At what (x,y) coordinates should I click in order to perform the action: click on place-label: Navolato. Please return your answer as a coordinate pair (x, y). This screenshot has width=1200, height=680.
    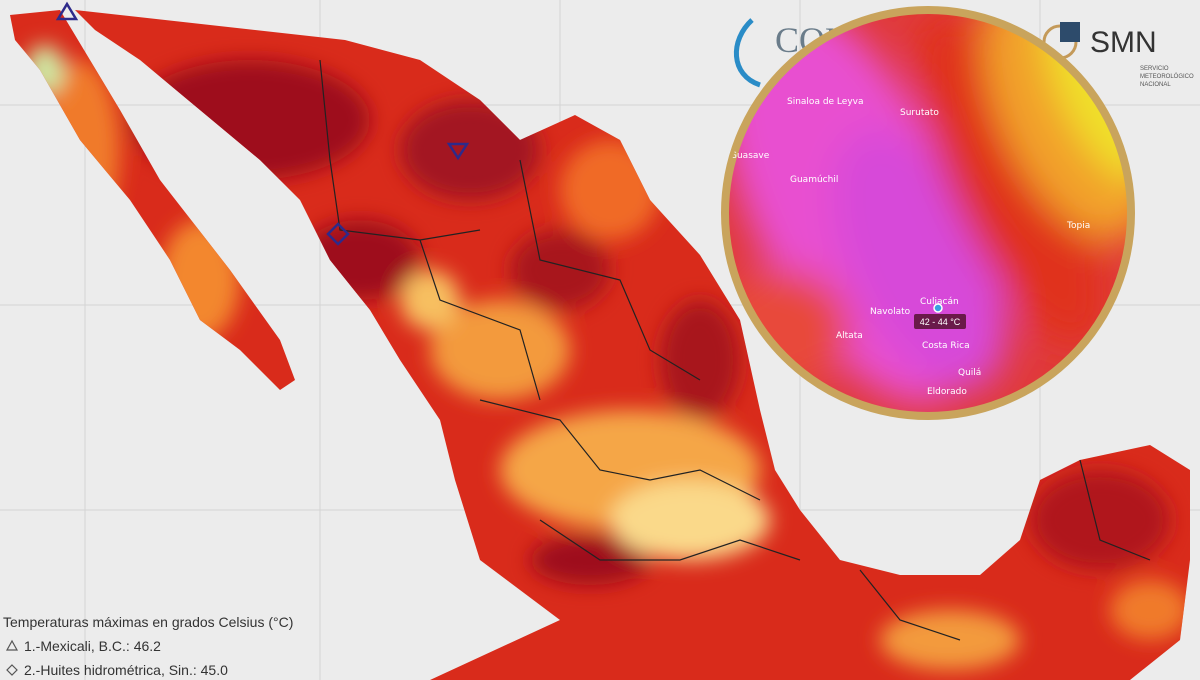
    Looking at the image, I should click on (890, 312).